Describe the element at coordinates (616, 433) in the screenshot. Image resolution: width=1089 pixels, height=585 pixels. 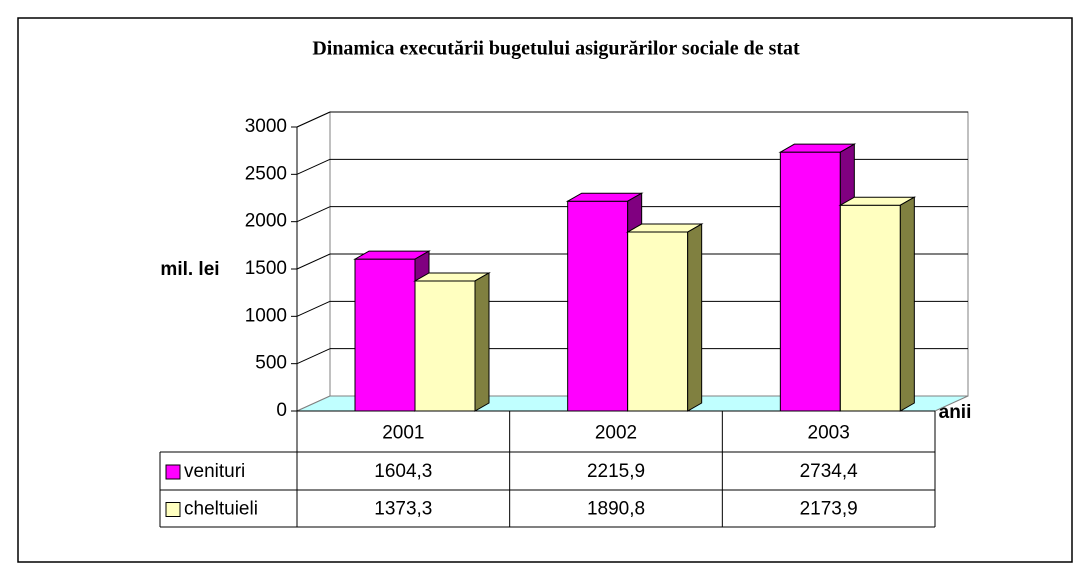
I see `x-tick-label: 2002` at that location.